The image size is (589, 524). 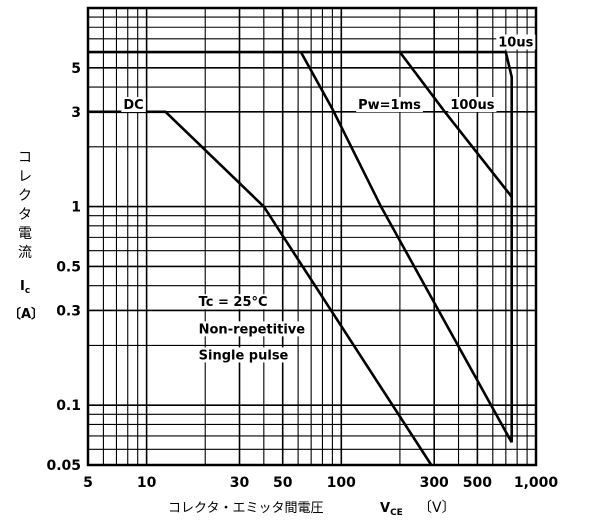 I want to click on y-axis-label-char: レ, so click(x=25, y=177).